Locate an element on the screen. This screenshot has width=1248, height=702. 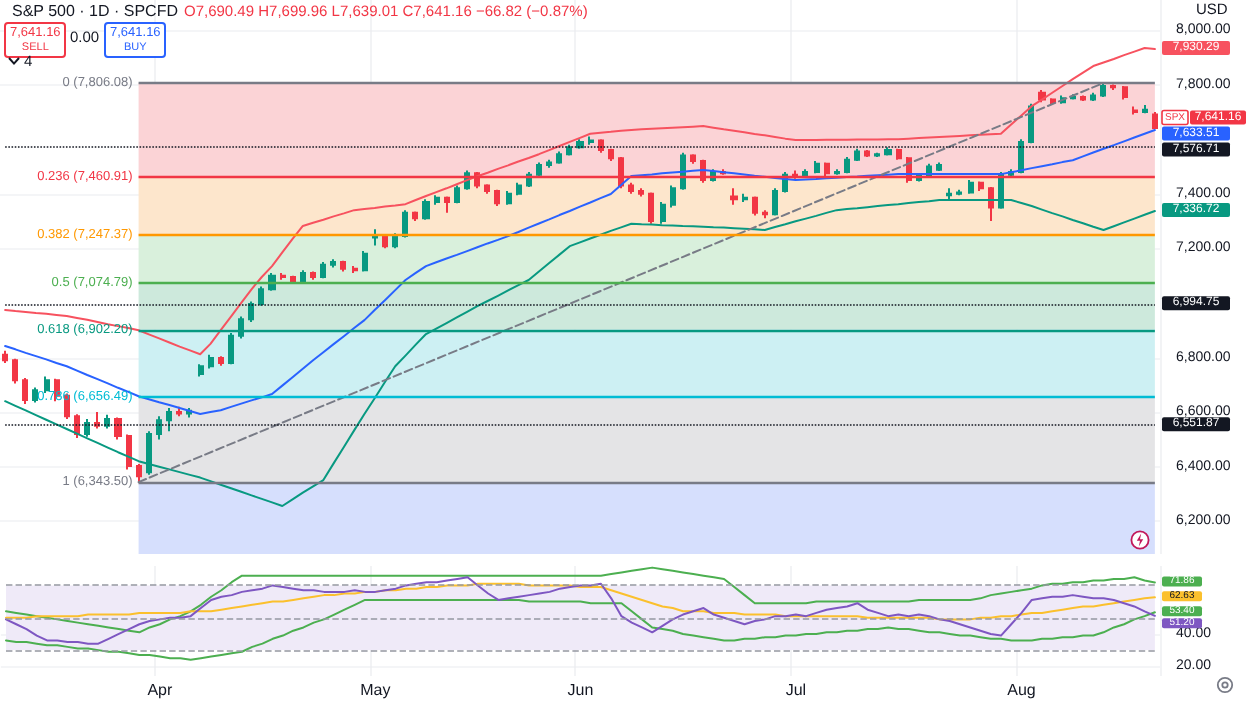
x-tick-label: Aug is located at coordinates (1021, 690).